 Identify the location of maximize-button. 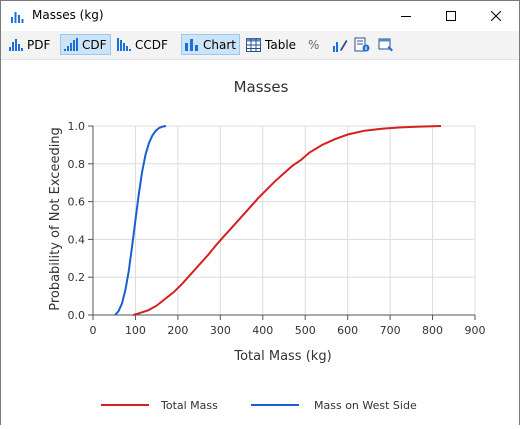
(451, 16).